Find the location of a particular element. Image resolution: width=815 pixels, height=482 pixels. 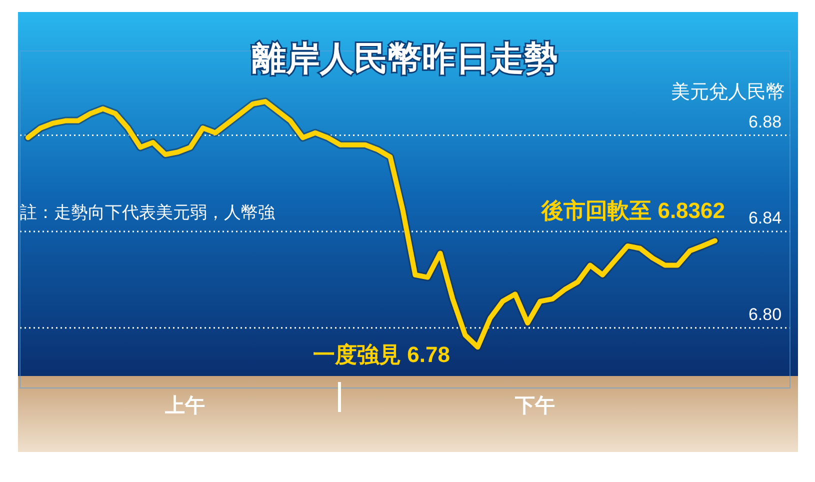

annotation: 註：走勢向下代表美元弱，人幣強 is located at coordinates (147, 212).